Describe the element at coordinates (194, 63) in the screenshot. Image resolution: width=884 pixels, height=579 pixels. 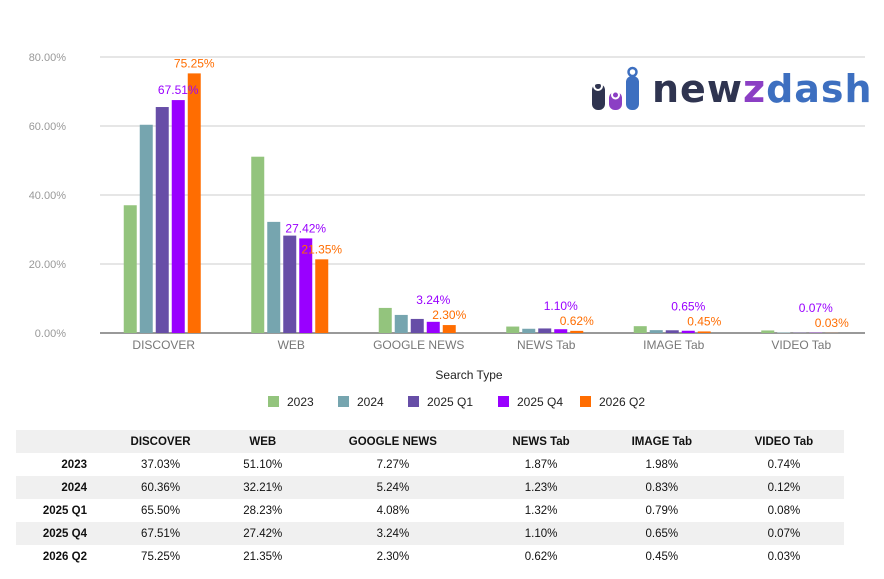
I see `data-label: 75.25%` at that location.